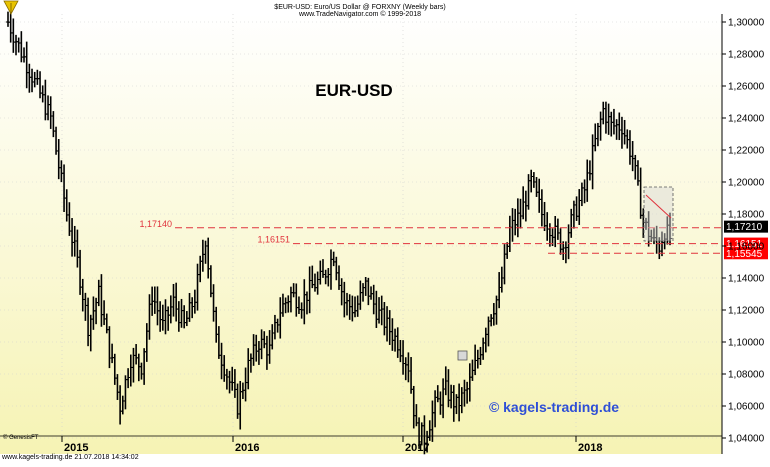 The width and height of the screenshot is (770, 467). I want to click on y-tick-label: 1,06000, so click(746, 407).